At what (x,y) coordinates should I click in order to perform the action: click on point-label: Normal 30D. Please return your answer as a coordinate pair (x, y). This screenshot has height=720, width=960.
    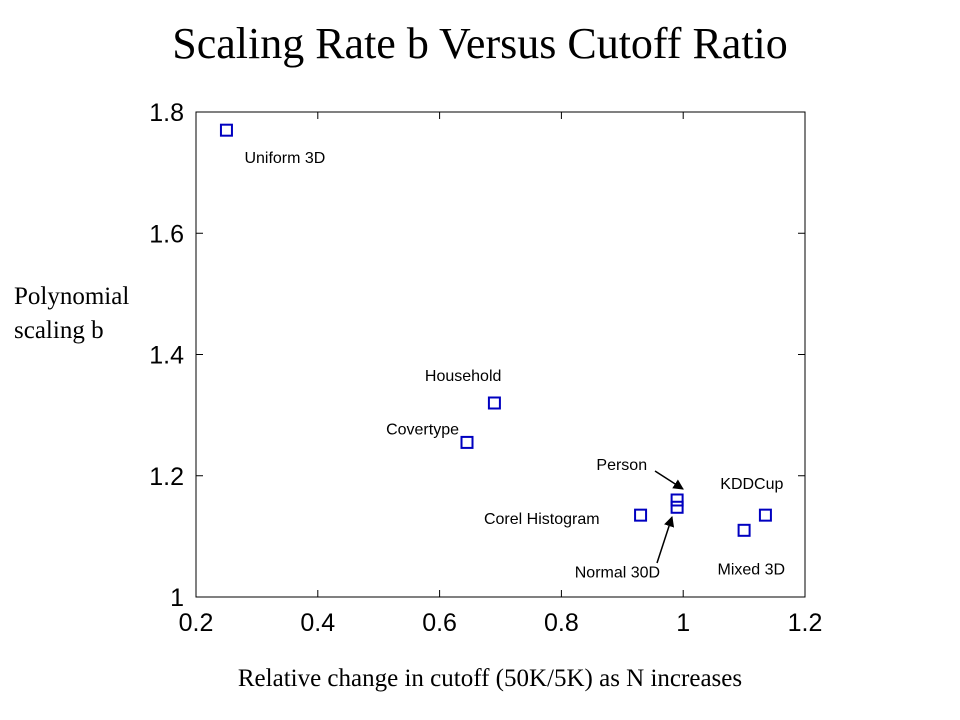
    Looking at the image, I should click on (617, 572).